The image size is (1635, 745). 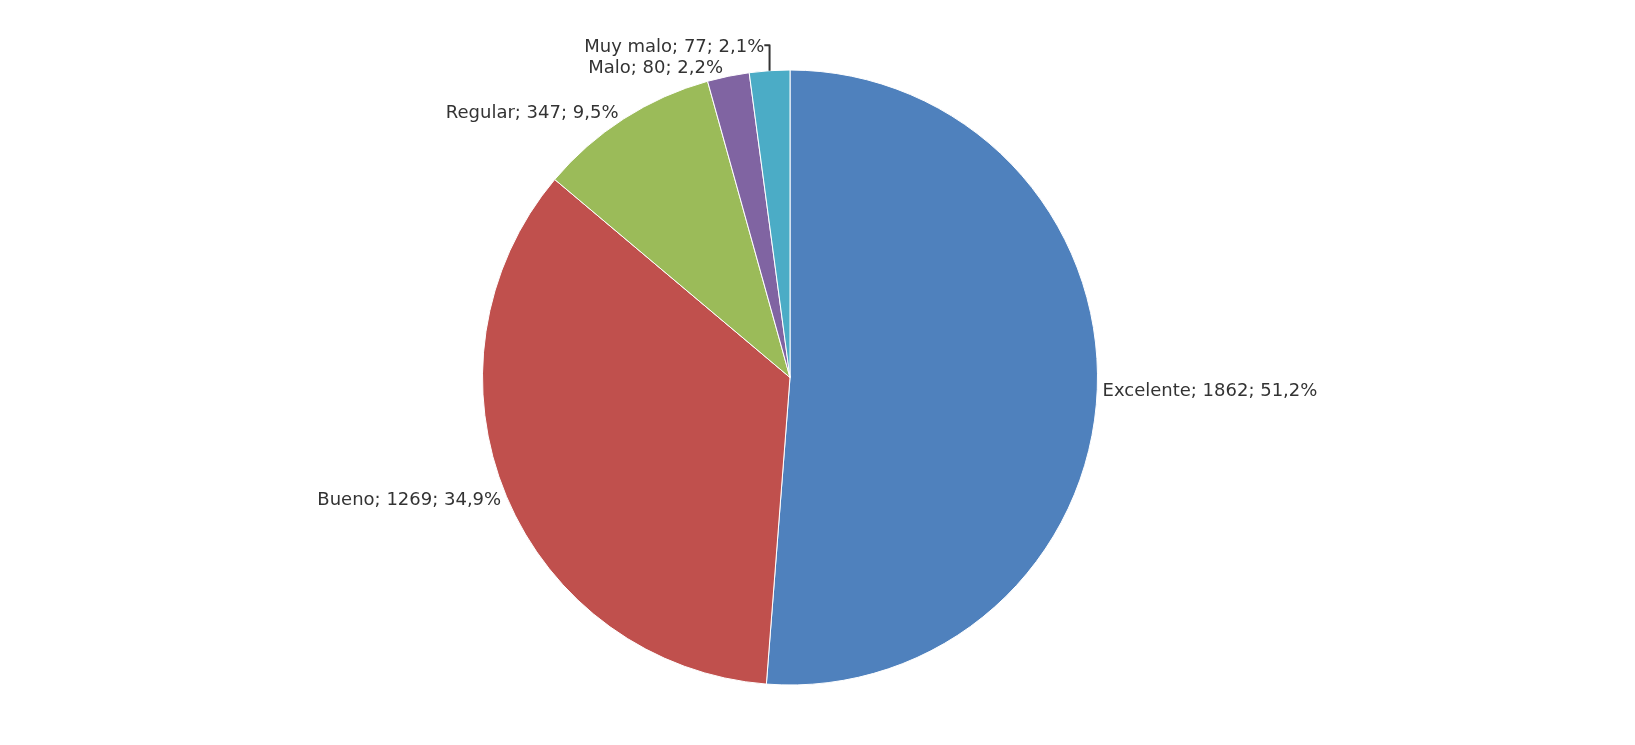 What do you see at coordinates (655, 66) in the screenshot?
I see `slice-label: Malo; 80; 2,2%` at bounding box center [655, 66].